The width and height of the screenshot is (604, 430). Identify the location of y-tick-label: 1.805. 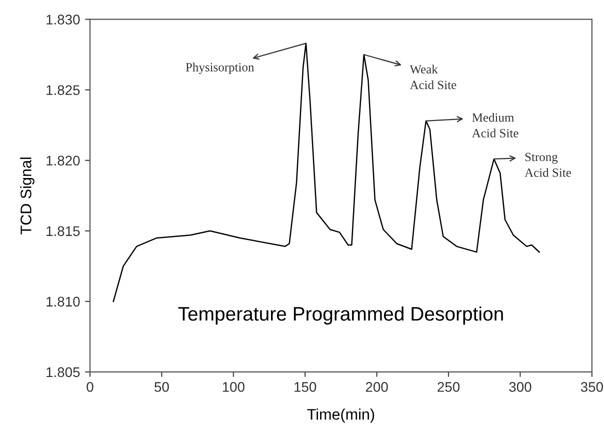
(63, 372).